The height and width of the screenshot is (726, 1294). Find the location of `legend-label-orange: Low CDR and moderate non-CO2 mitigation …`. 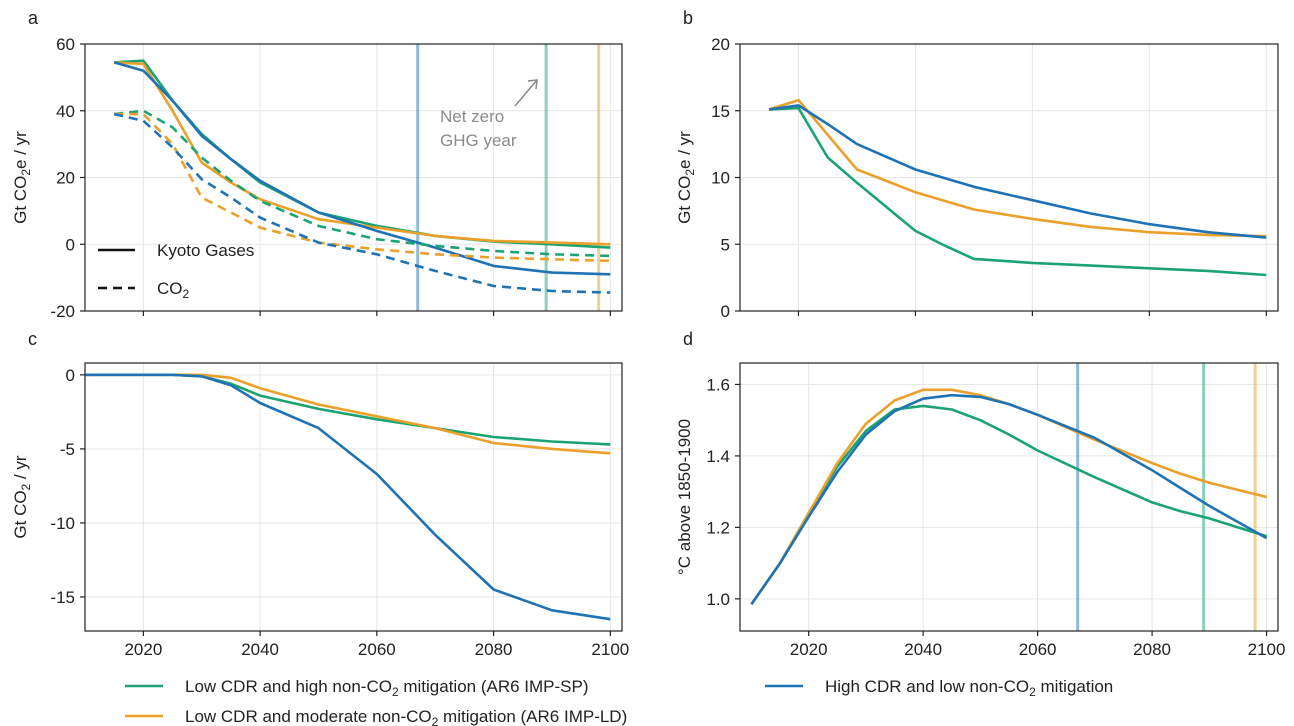

legend-label-orange: Low CDR and moderate non-CO2 mitigation … is located at coordinates (406, 716).